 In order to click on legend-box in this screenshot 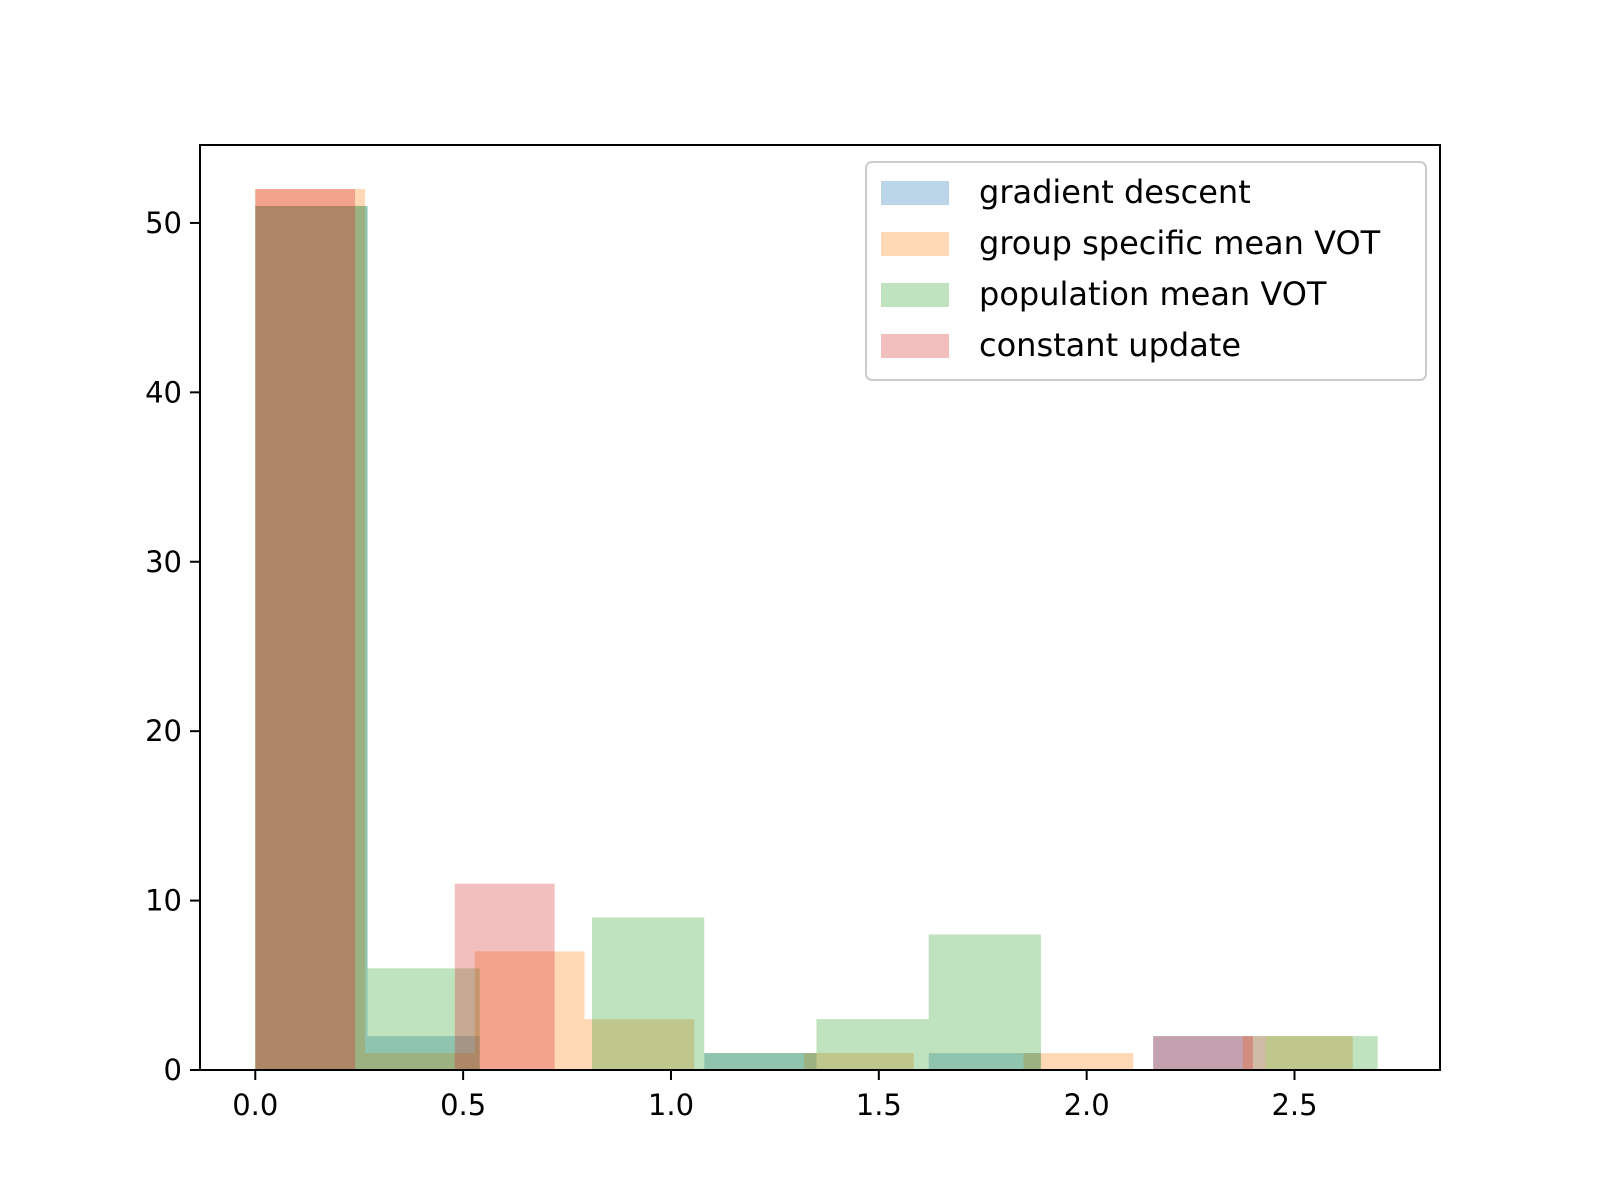, I will do `click(1146, 271)`.